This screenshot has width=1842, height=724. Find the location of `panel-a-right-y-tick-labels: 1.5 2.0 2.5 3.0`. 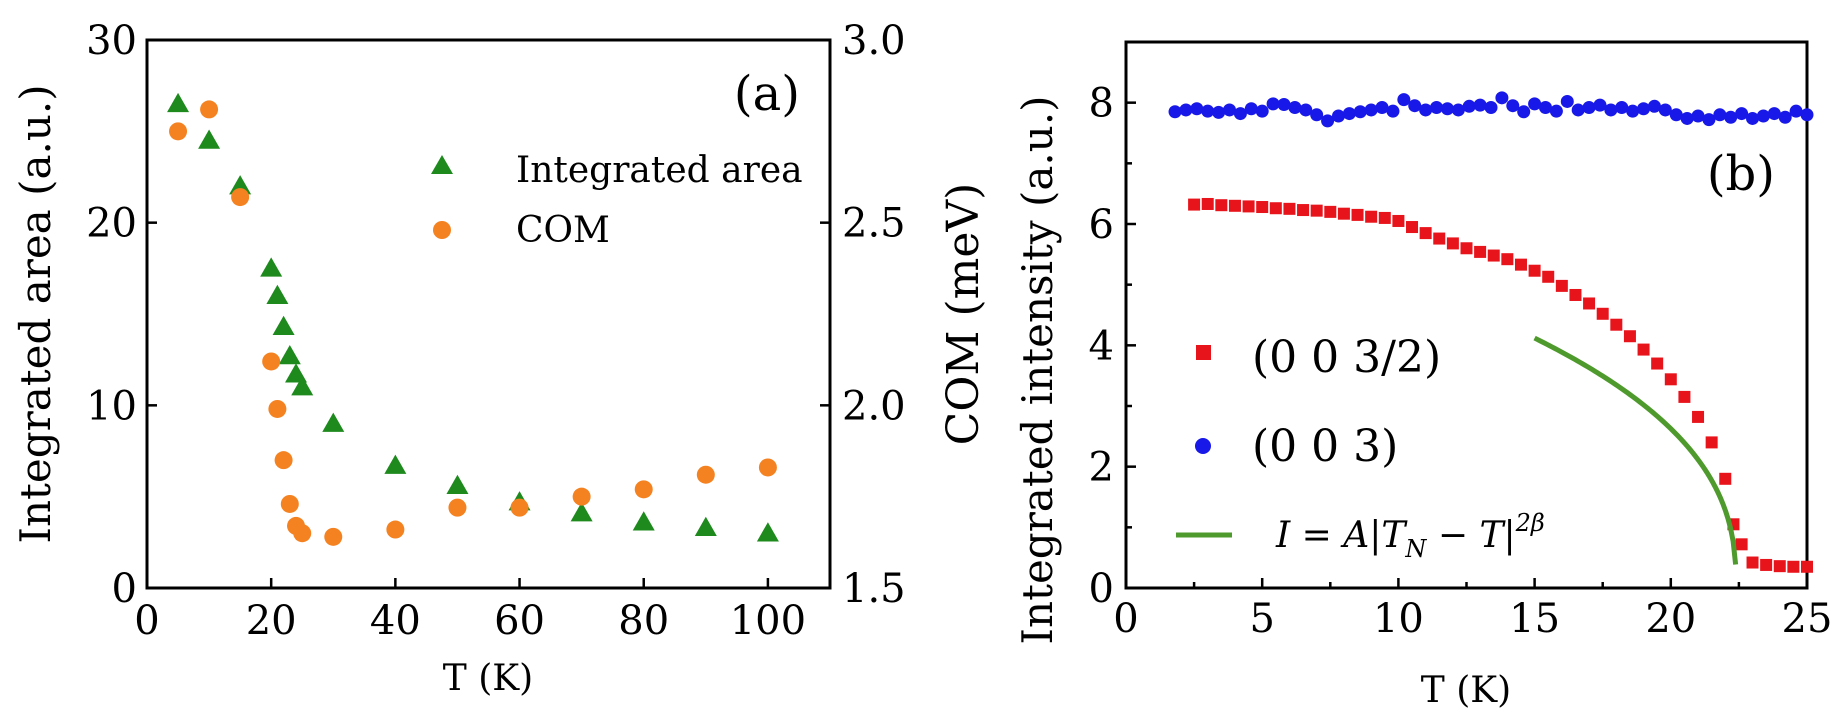

panel-a-right-y-tick-labels: 1.5 2.0 2.5 3.0 is located at coordinates (874, 315).